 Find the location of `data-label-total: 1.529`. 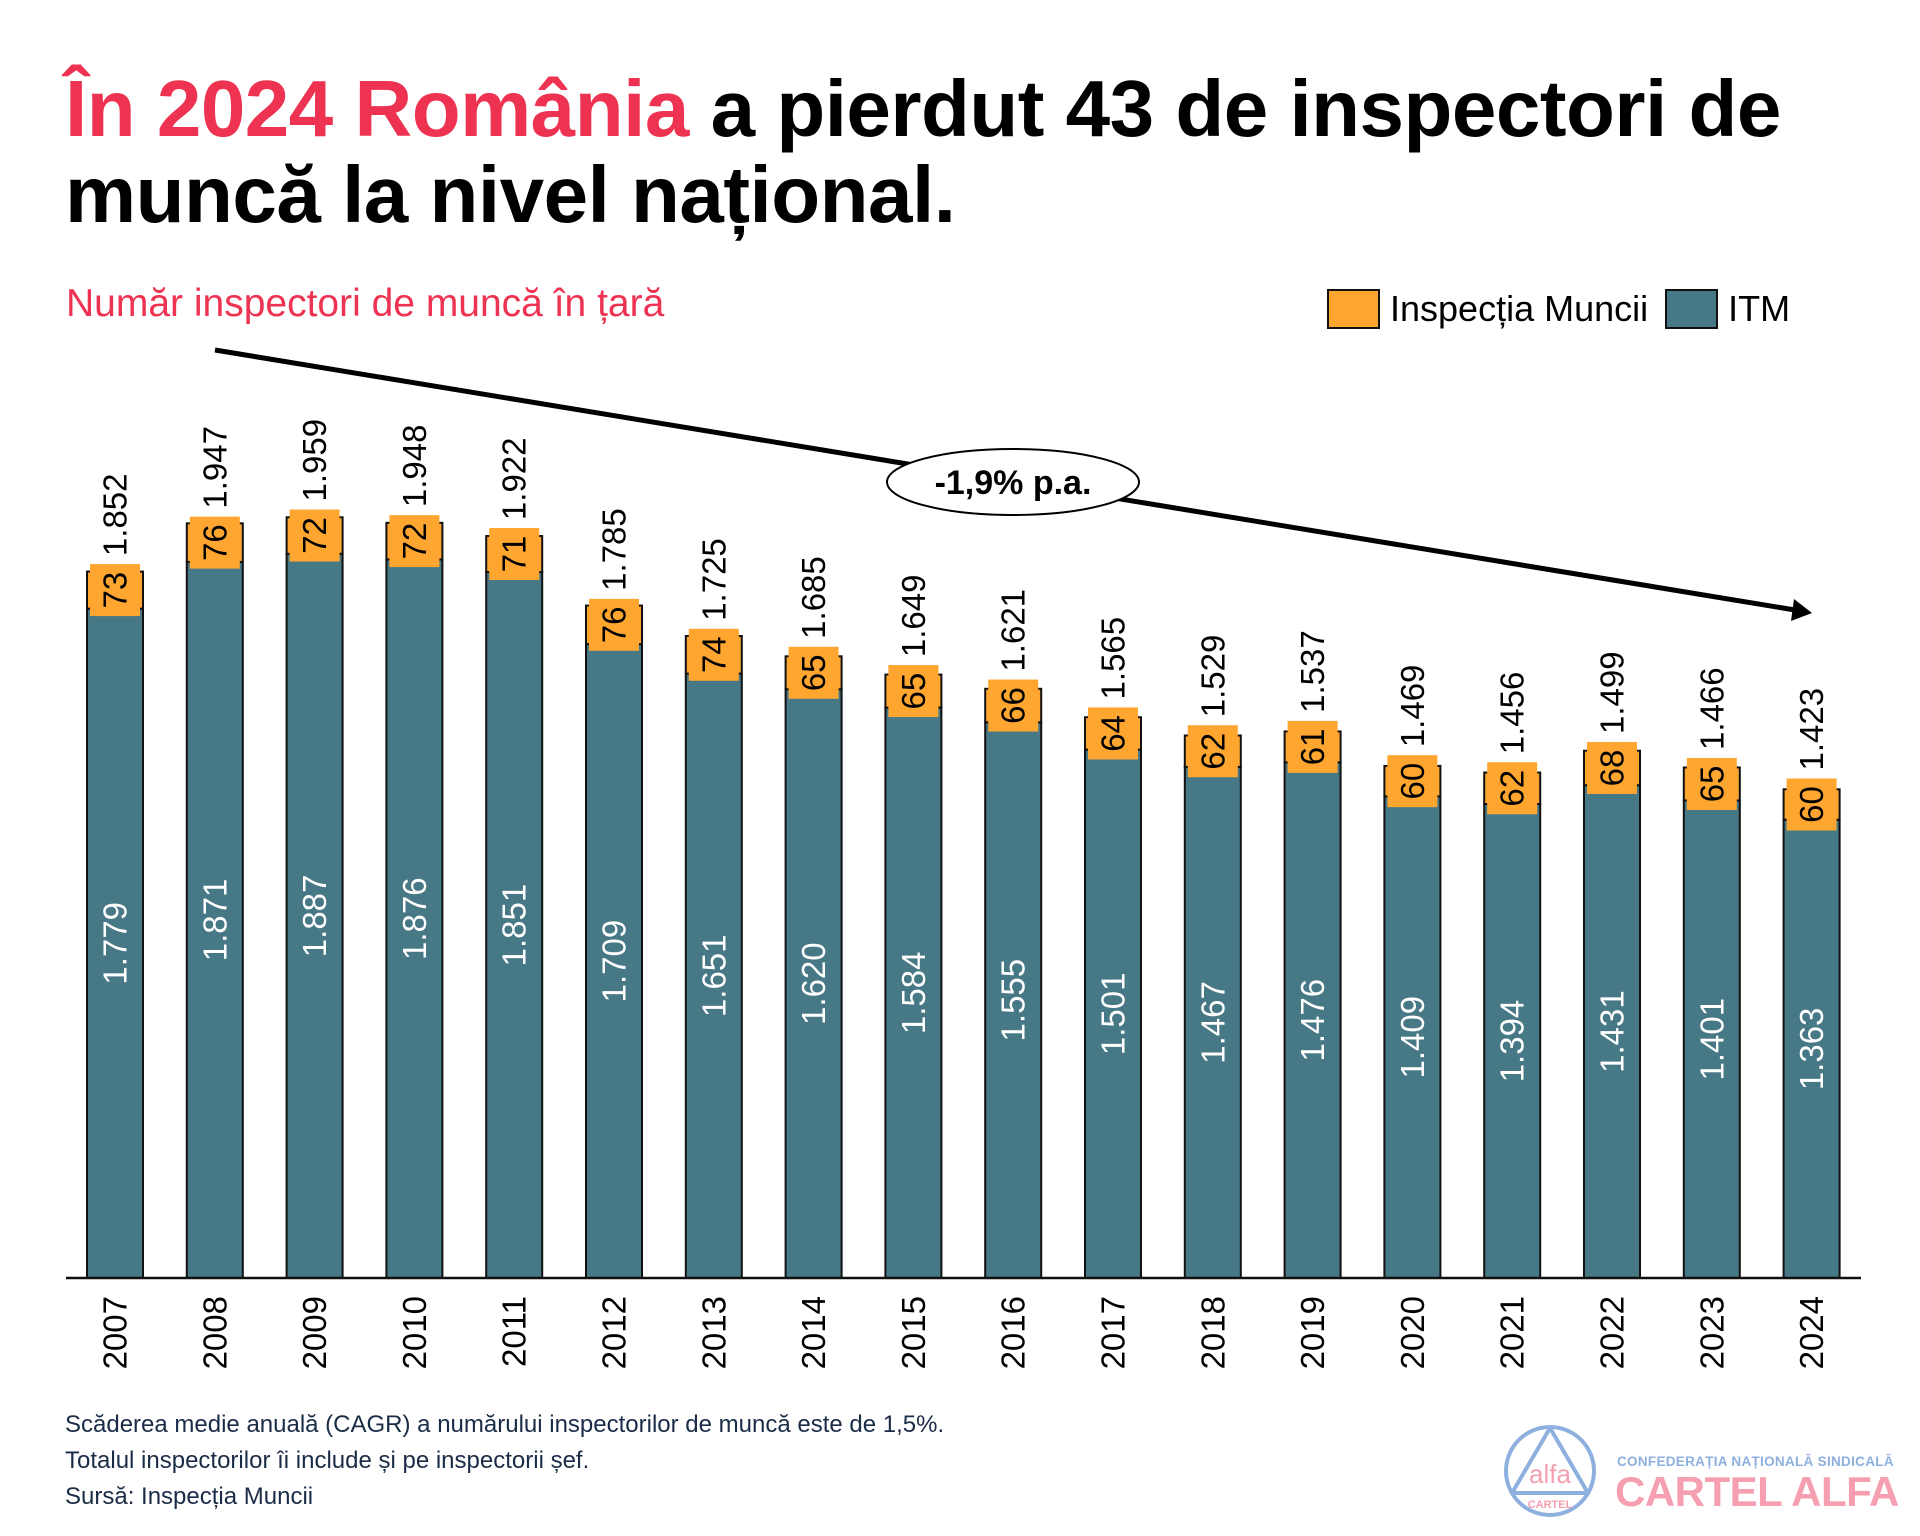

data-label-total: 1.529 is located at coordinates (1212, 676).